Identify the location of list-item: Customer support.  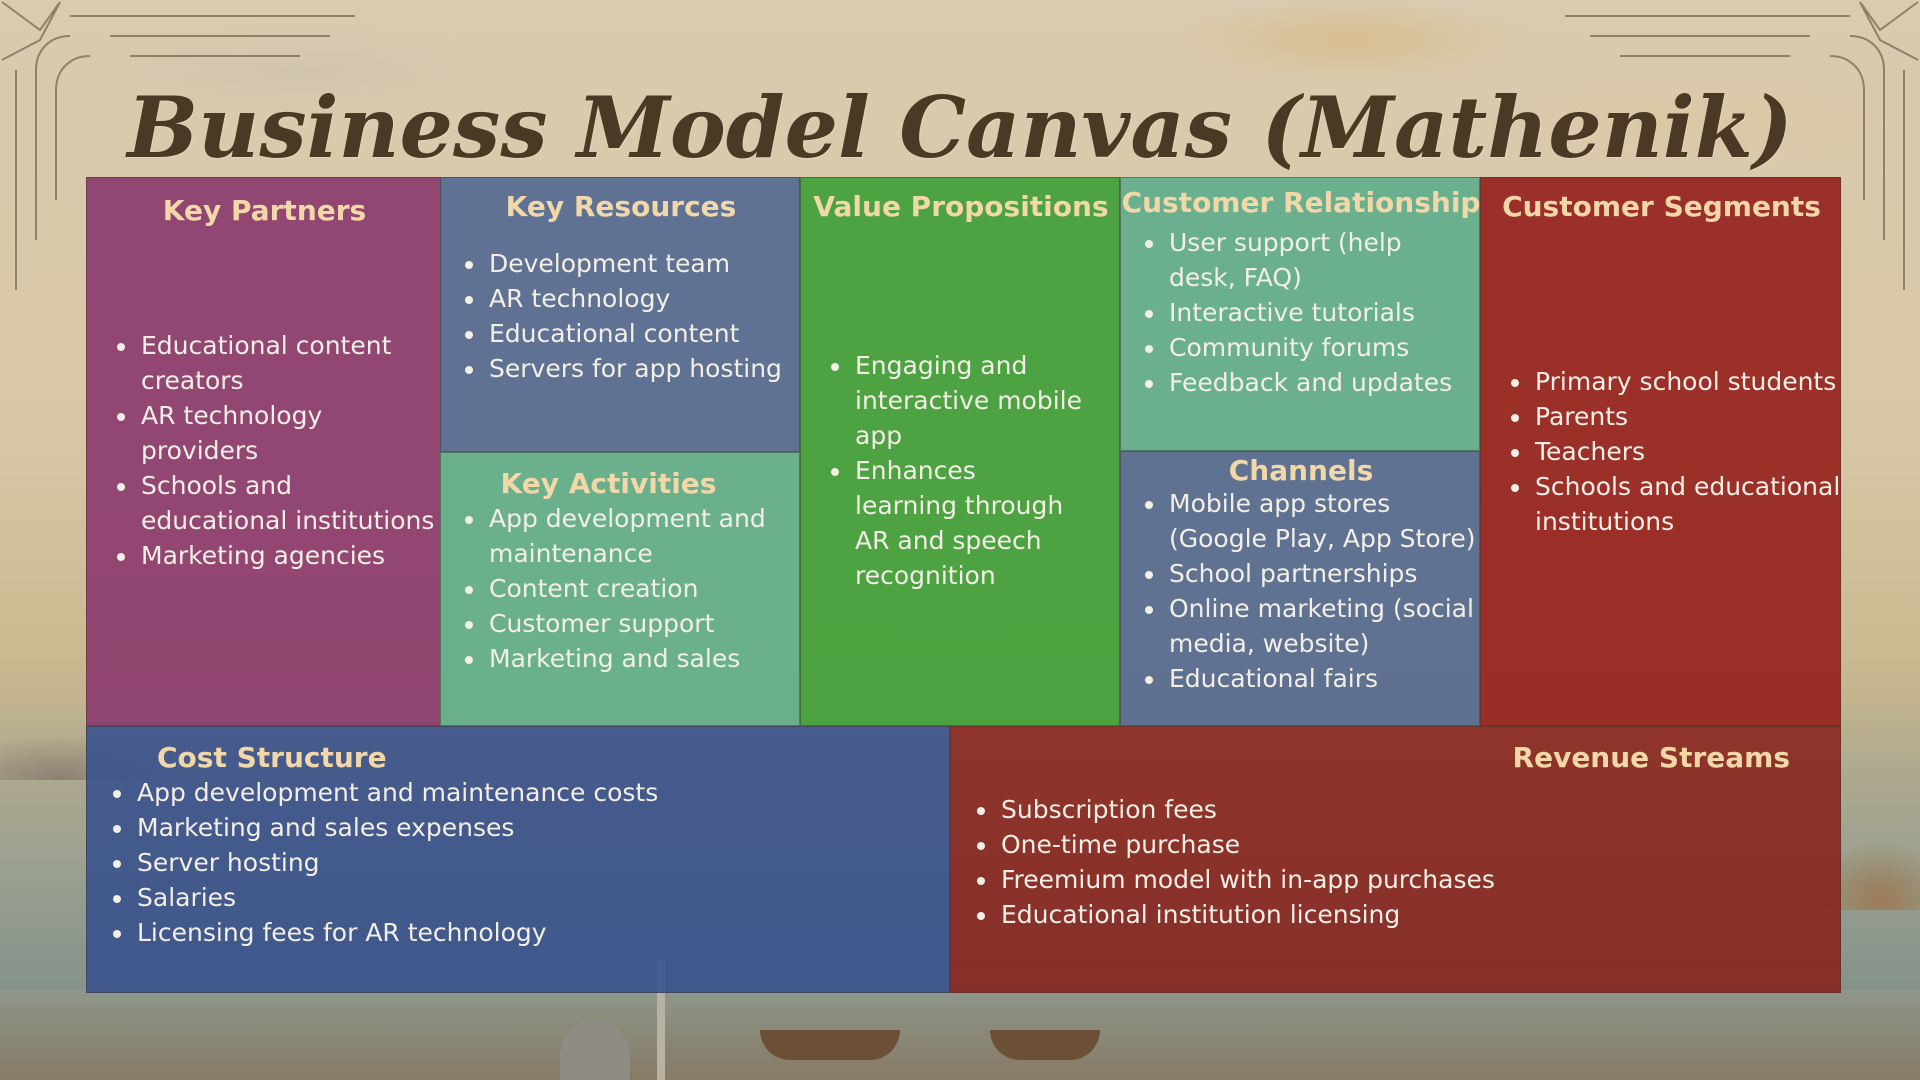
(637, 623).